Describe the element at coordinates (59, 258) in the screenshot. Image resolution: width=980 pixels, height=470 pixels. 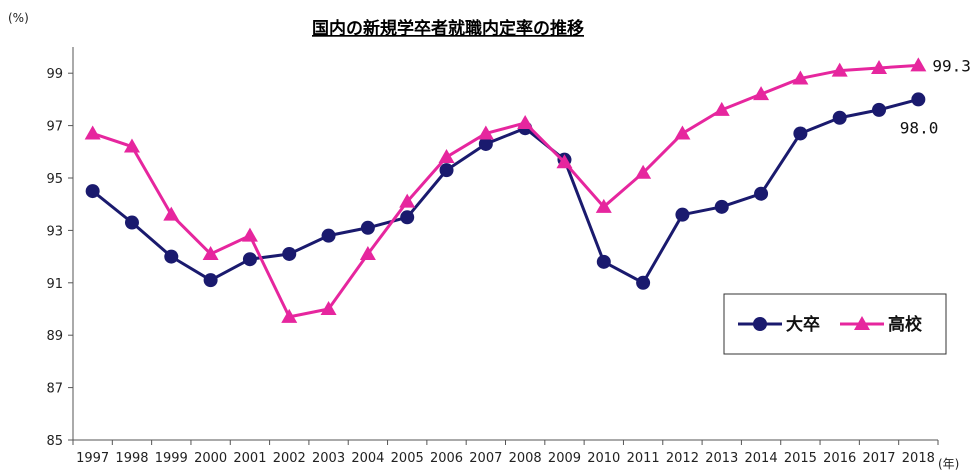
I see `y-axis-ticks: 85 87 89 91 93 95 97 99` at that location.